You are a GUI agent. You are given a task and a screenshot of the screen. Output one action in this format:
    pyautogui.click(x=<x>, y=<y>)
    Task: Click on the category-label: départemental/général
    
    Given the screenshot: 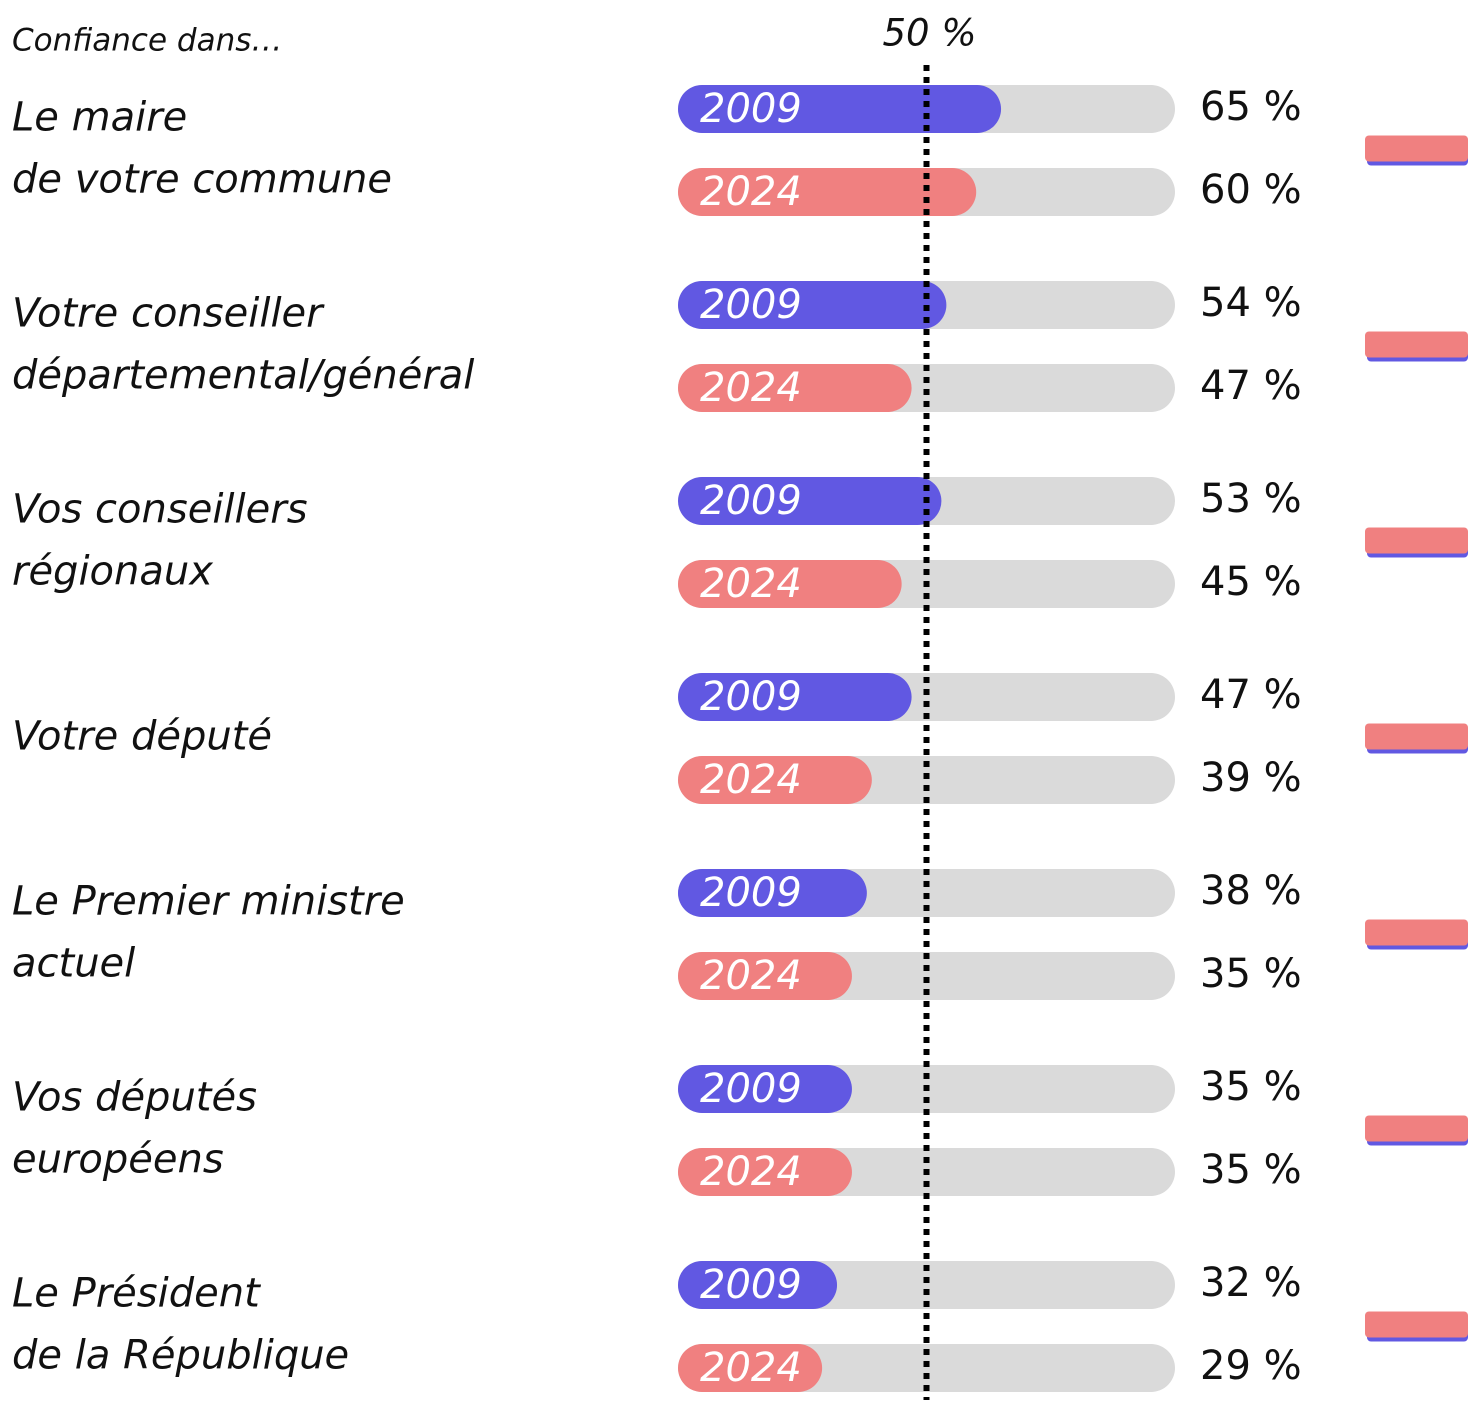 What is the action you would take?
    pyautogui.click(x=243, y=376)
    